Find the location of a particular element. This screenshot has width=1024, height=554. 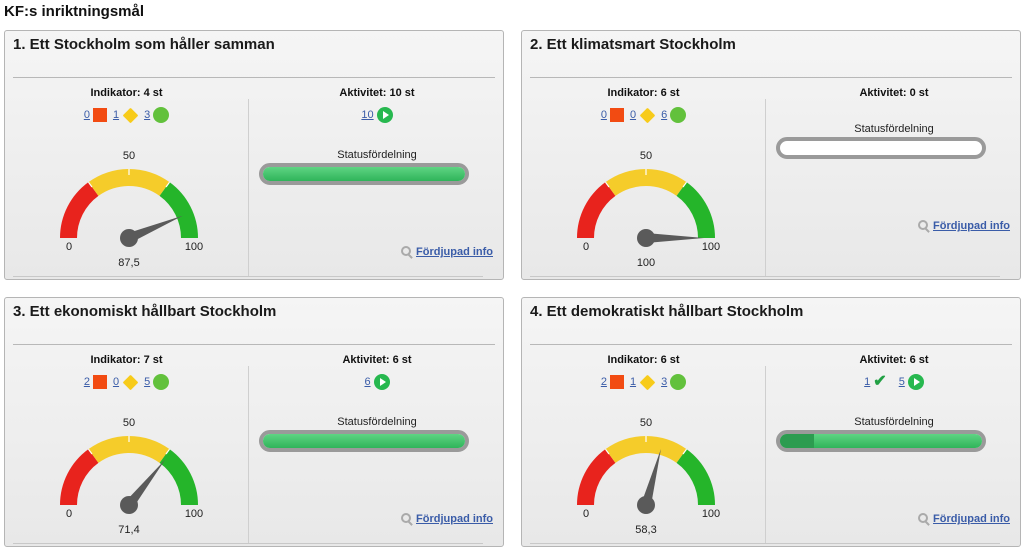

indicator-heading: Indikator: 4 st is located at coordinates (126, 93).